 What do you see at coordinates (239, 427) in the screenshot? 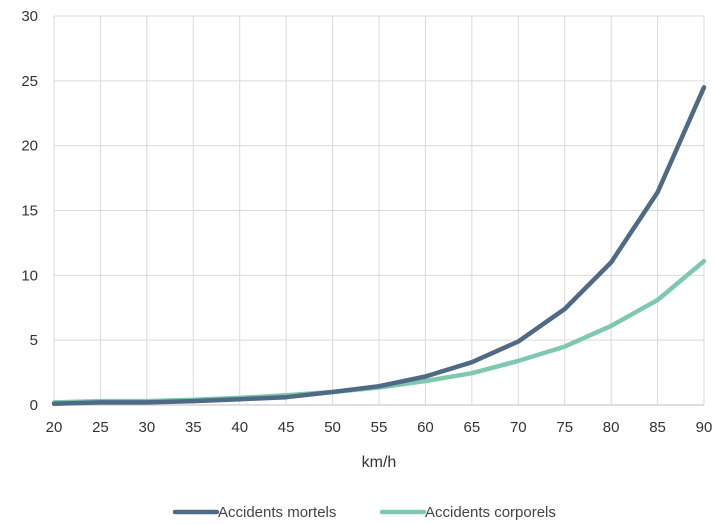
I see `x-tick-label: 40` at bounding box center [239, 427].